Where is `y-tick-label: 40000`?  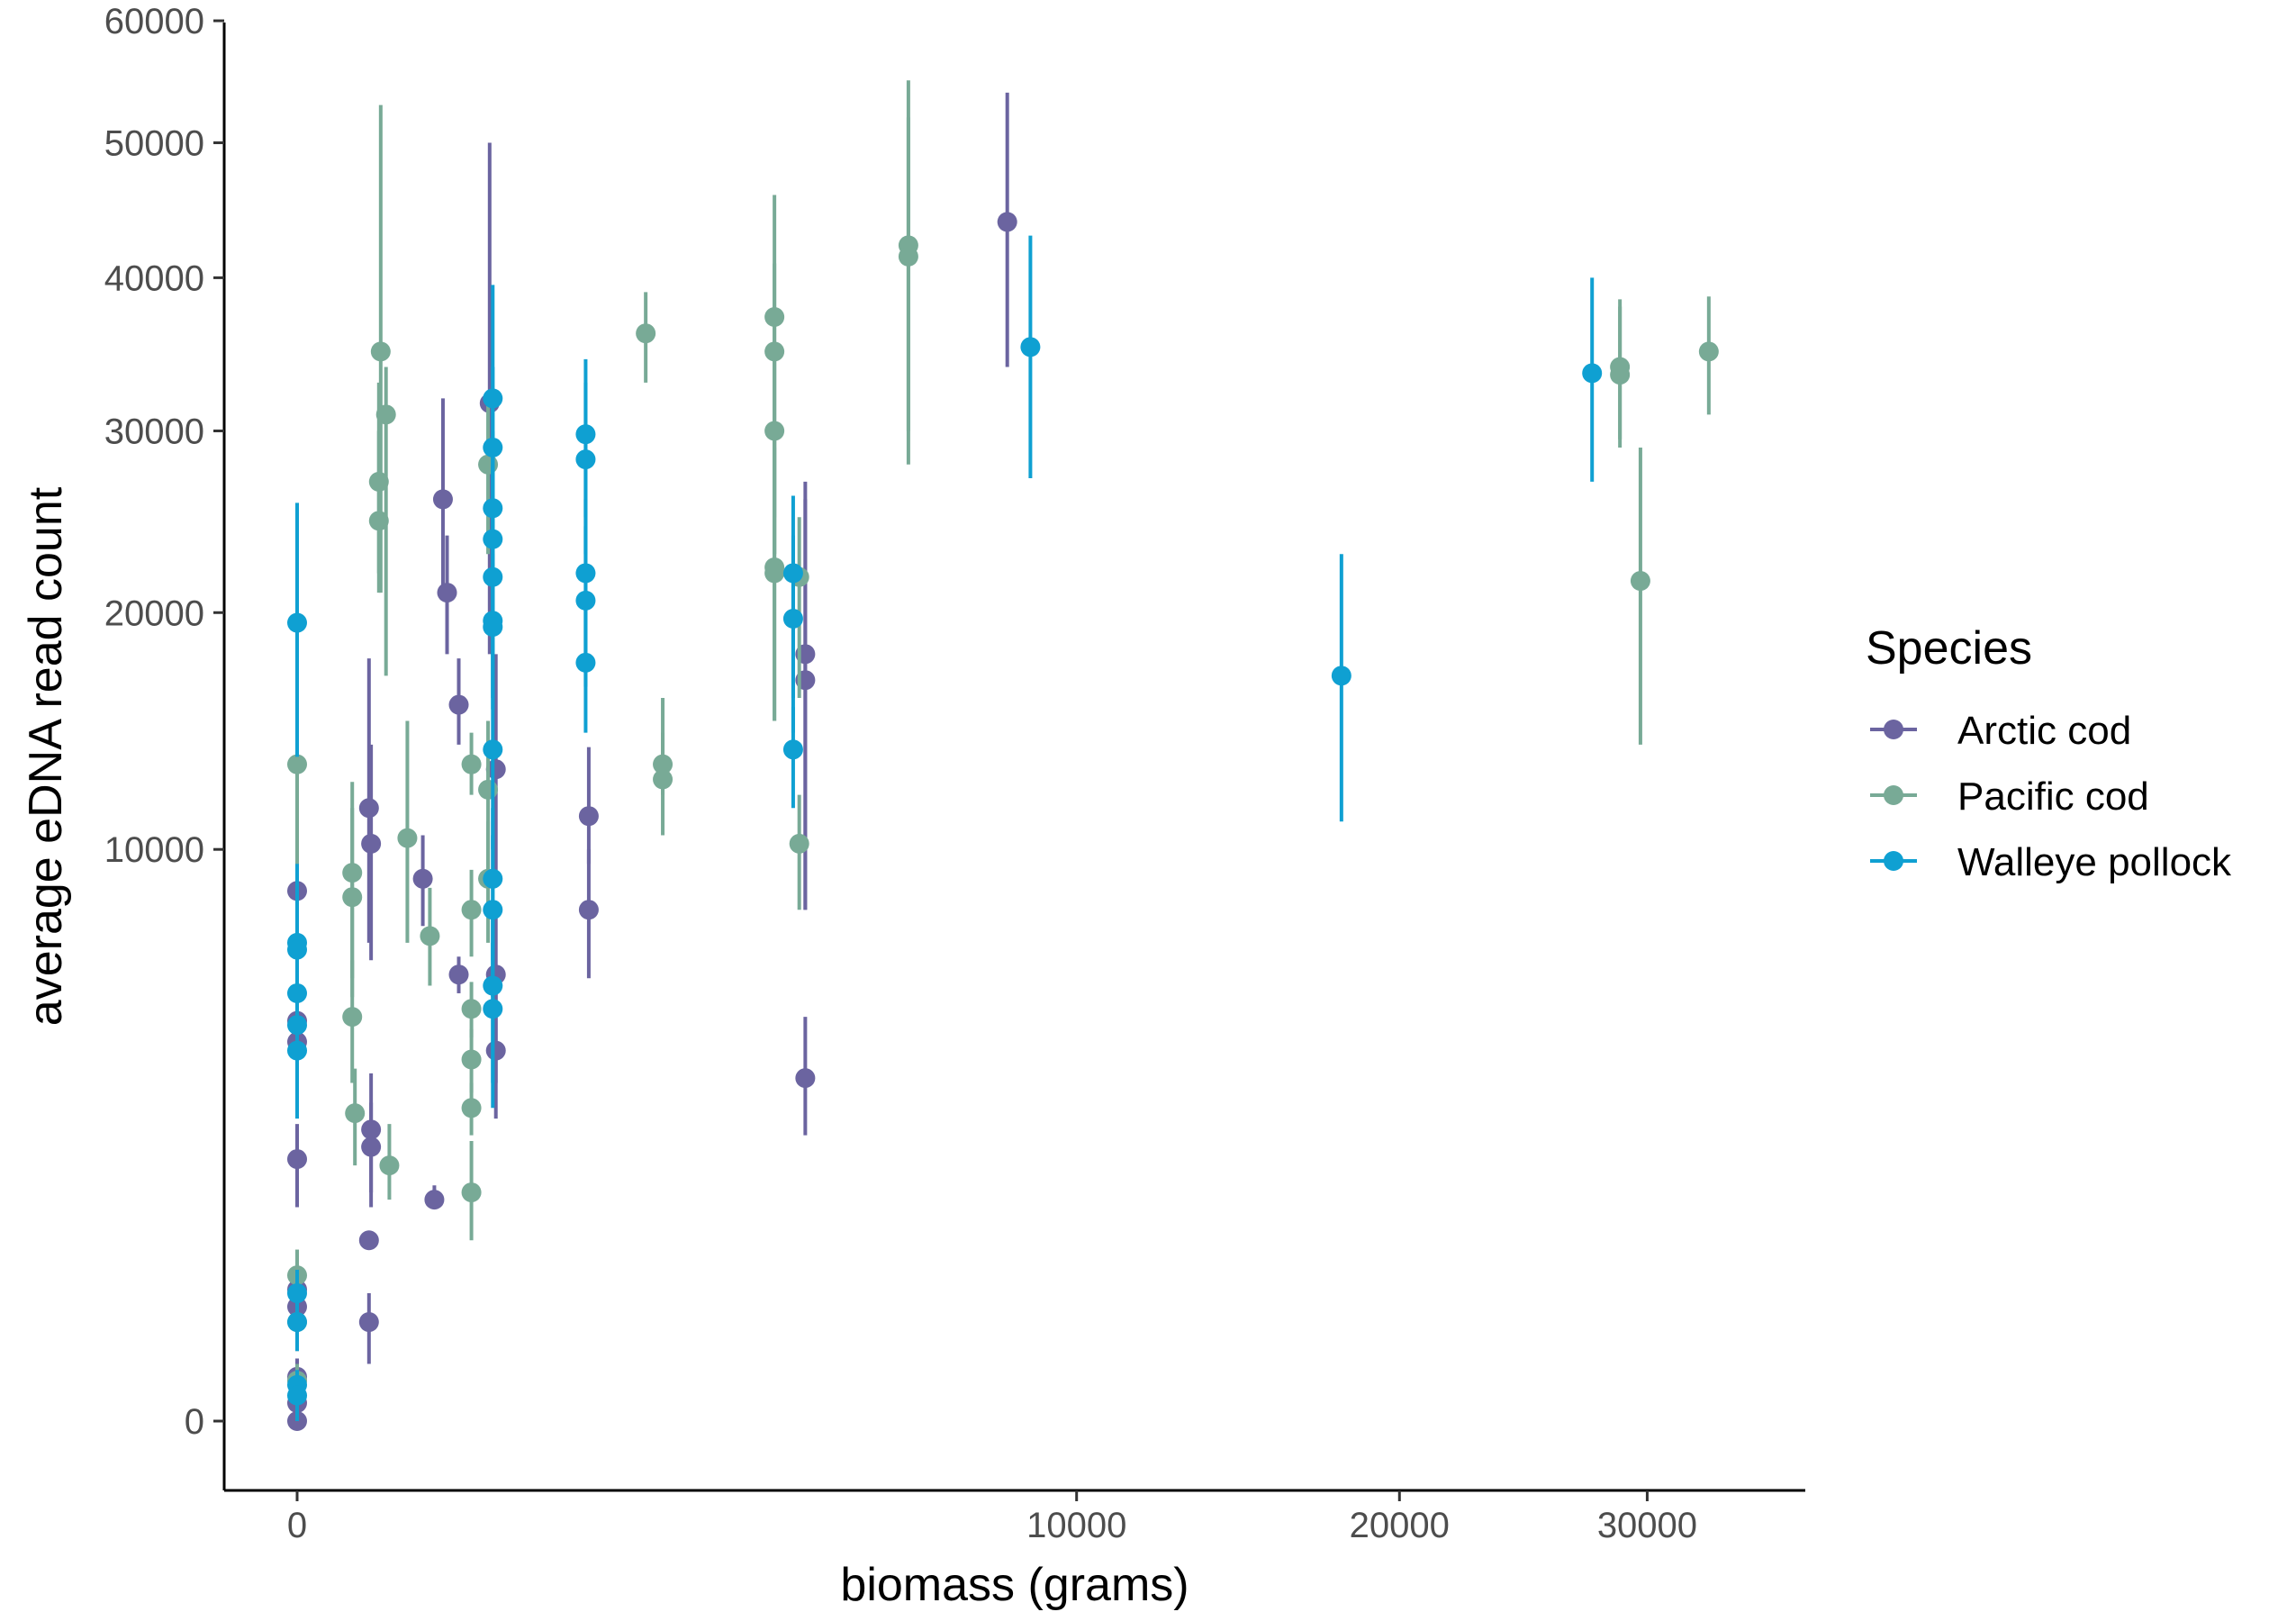
y-tick-label: 40000 is located at coordinates (154, 278).